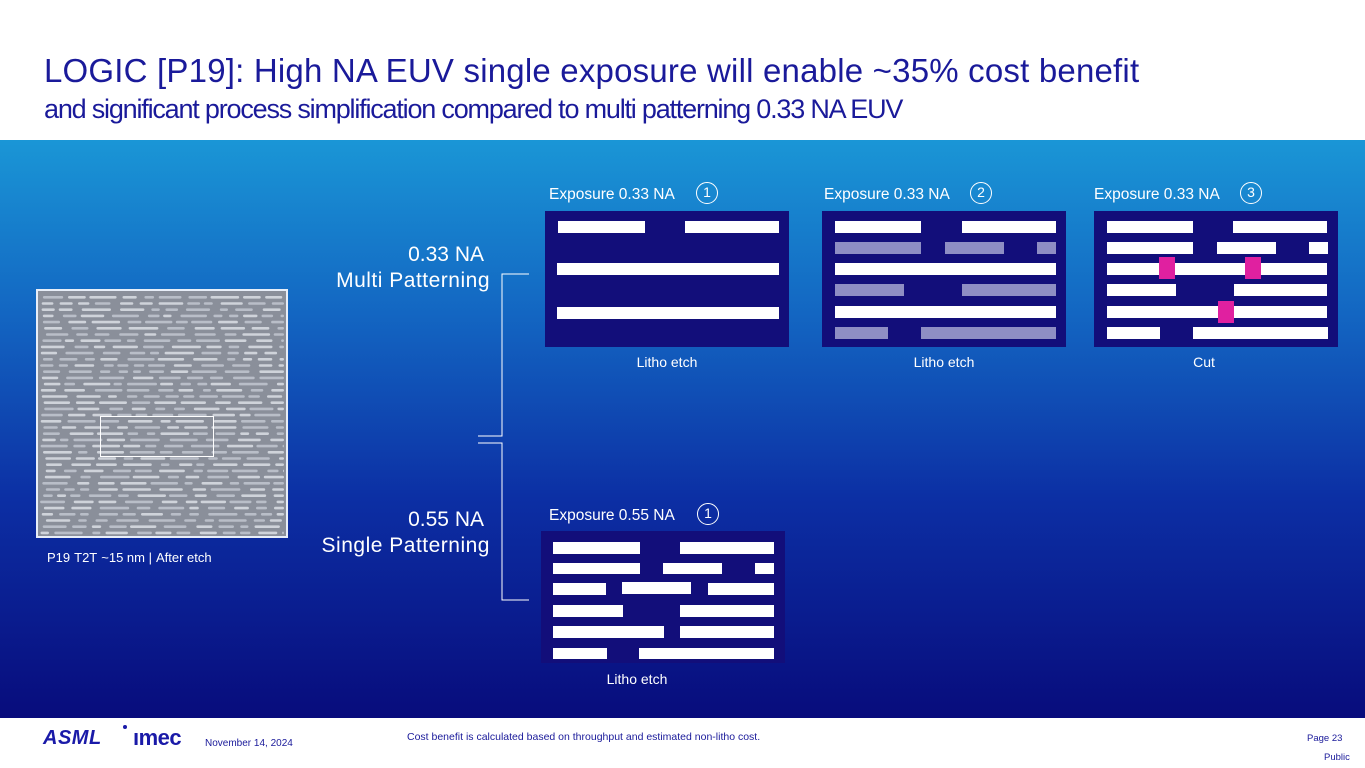 The width and height of the screenshot is (1365, 768). I want to click on exposure-3-label: Exposure 0.33 NA, so click(1157, 194).